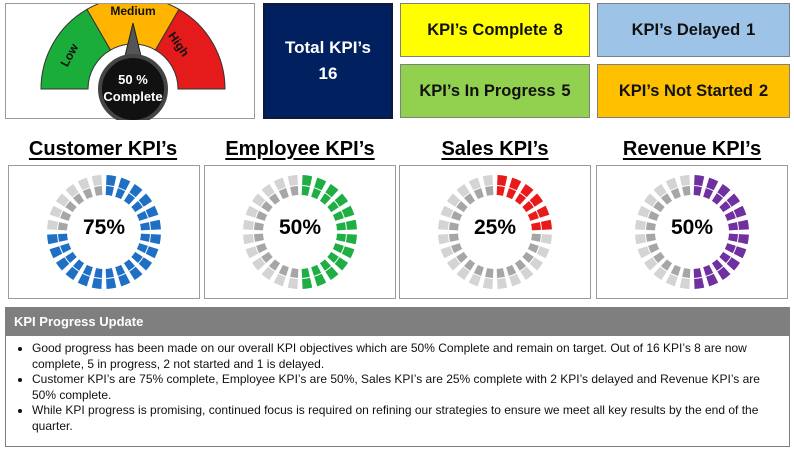 The width and height of the screenshot is (794, 450). Describe the element at coordinates (328, 61) in the screenshot. I see `total-kpis-card: Total KPI’s 16` at that location.